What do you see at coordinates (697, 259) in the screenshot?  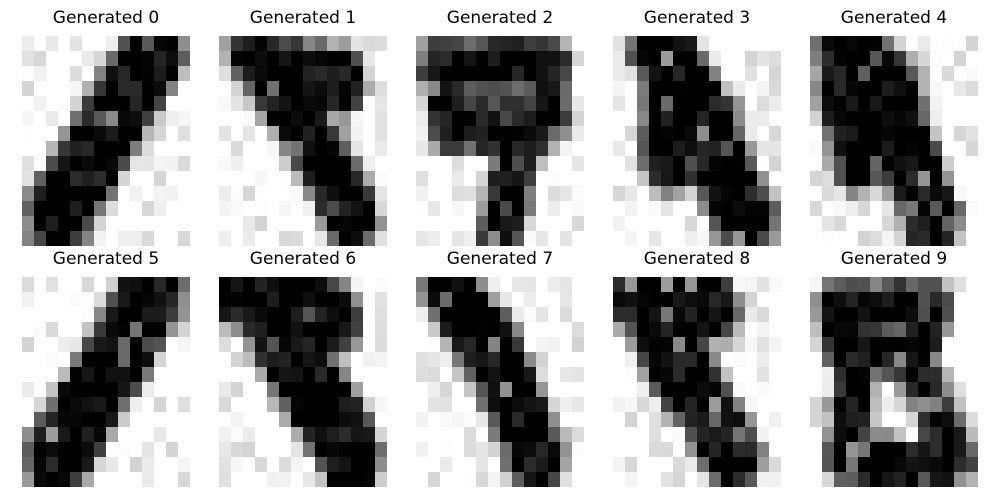 I see `panel-title: Generated 8` at bounding box center [697, 259].